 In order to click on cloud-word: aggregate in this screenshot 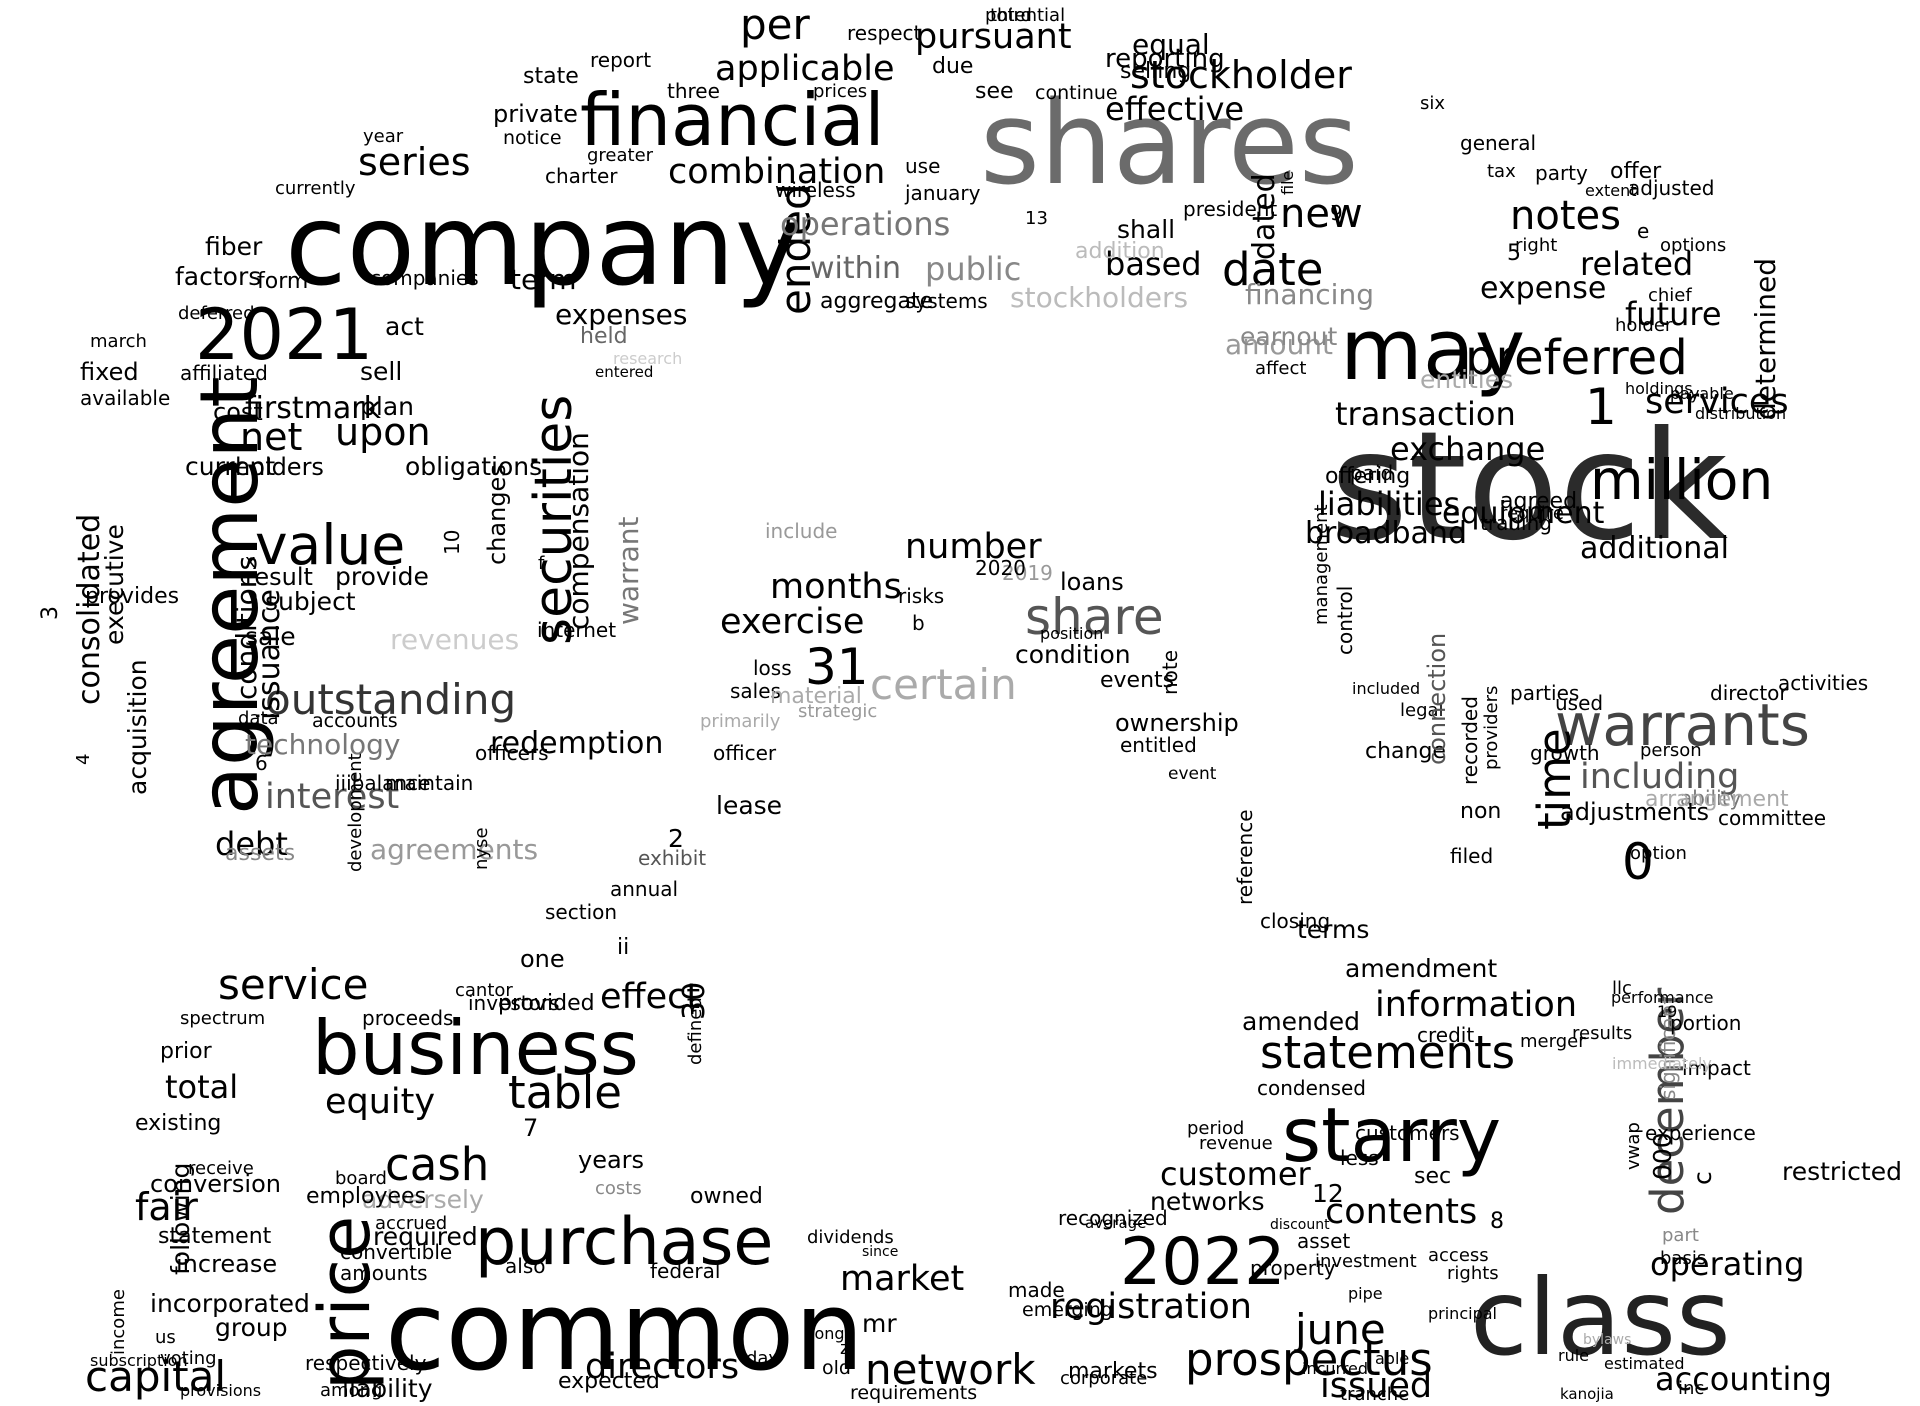, I will do `click(877, 301)`.